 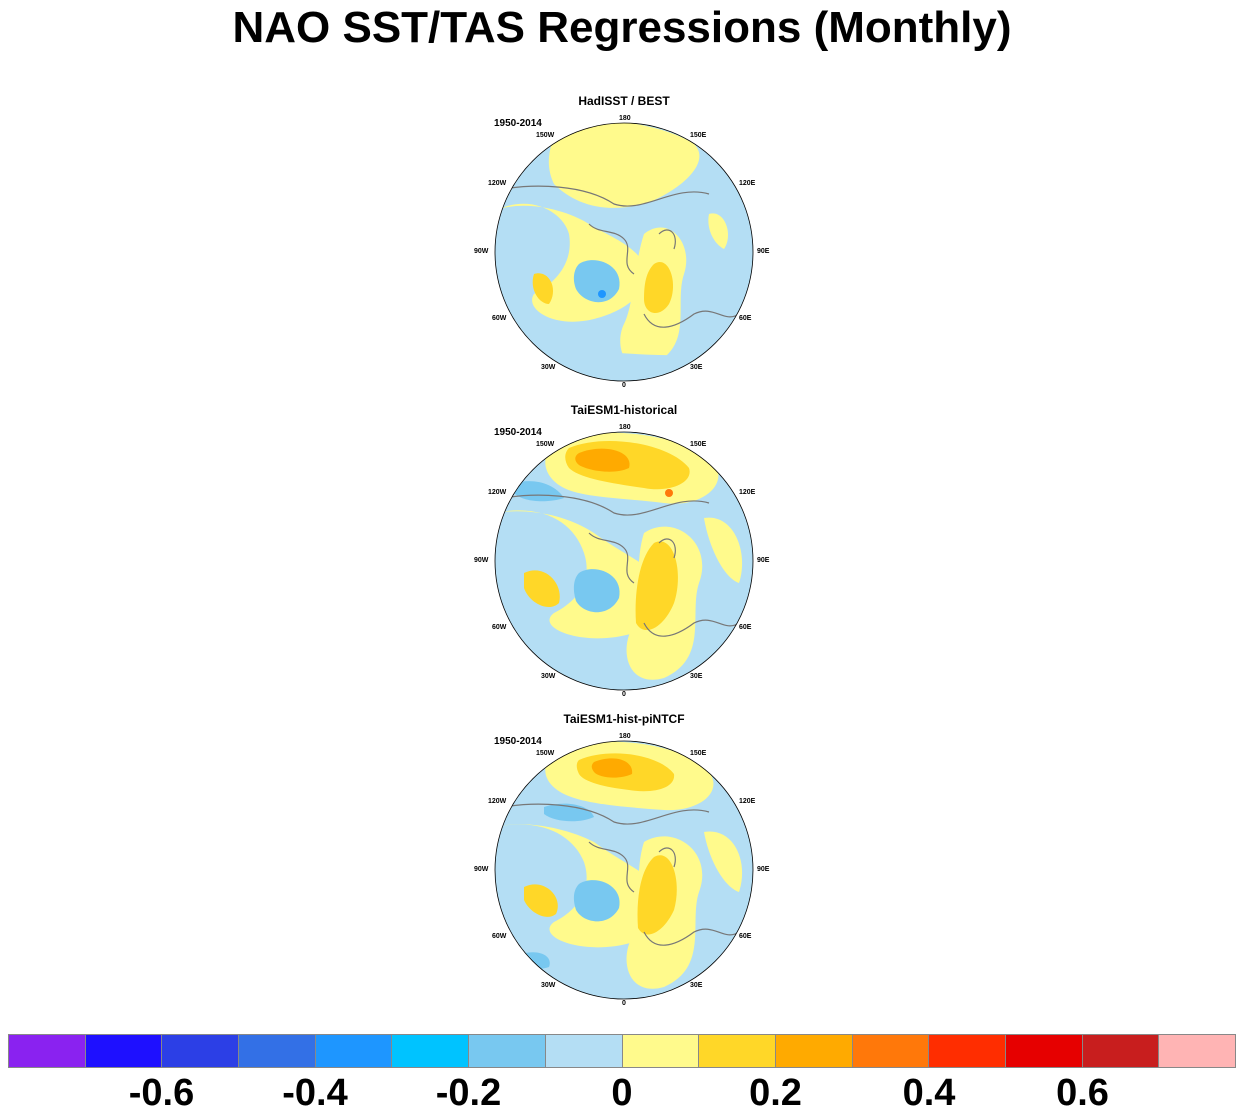 What do you see at coordinates (624, 101) in the screenshot?
I see `panel-title: HadISST / BEST` at bounding box center [624, 101].